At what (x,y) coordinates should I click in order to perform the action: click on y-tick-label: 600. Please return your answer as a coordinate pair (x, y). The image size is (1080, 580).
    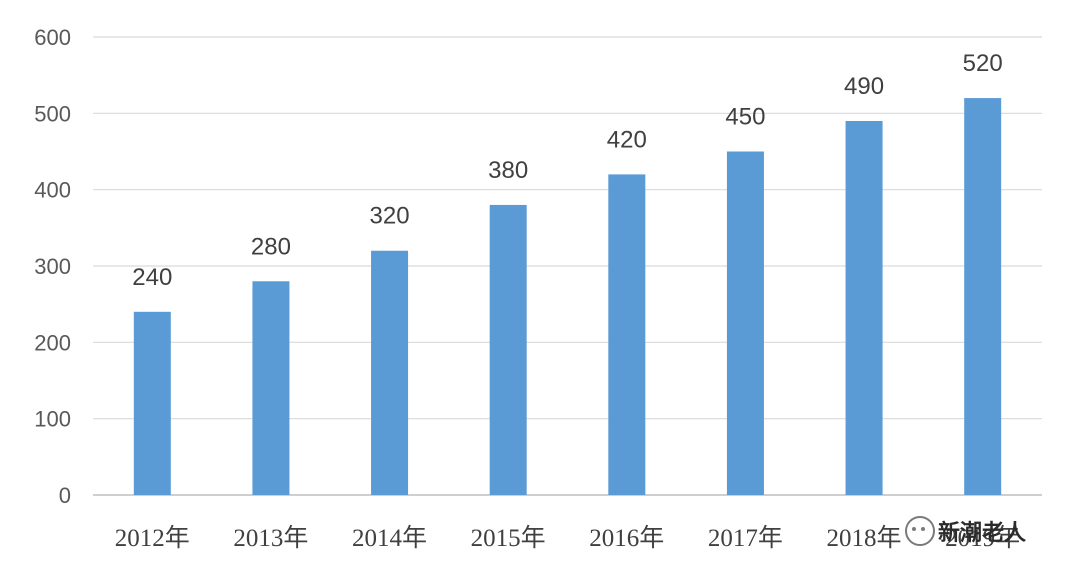
    Looking at the image, I should click on (52, 37).